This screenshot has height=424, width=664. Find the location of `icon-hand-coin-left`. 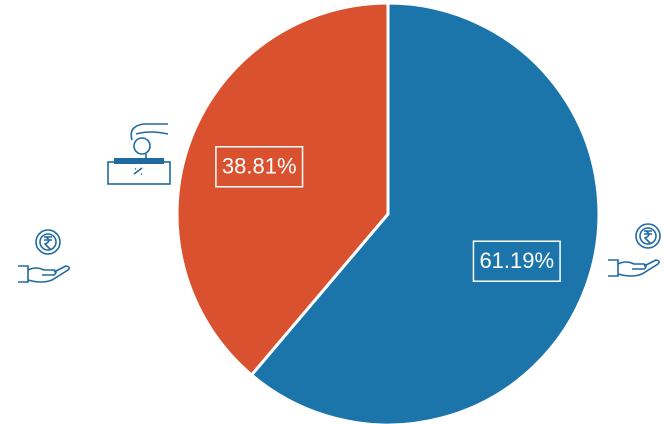

icon-hand-coin-left is located at coordinates (44, 256).